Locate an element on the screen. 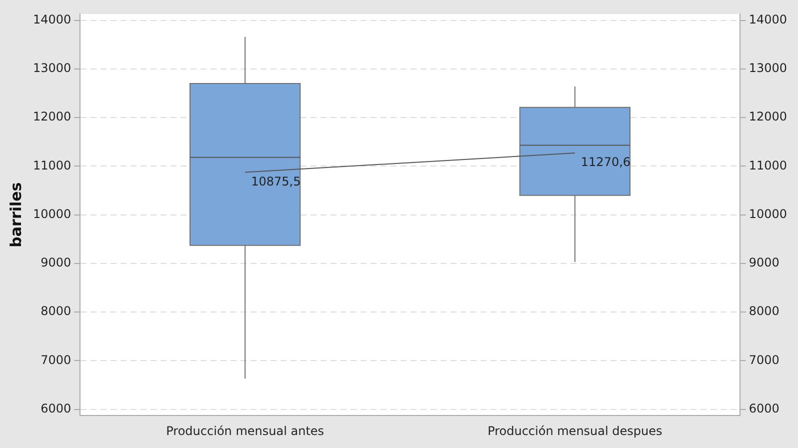 Image resolution: width=798 pixels, height=448 pixels. y2-tick-label: 8000 is located at coordinates (764, 311).